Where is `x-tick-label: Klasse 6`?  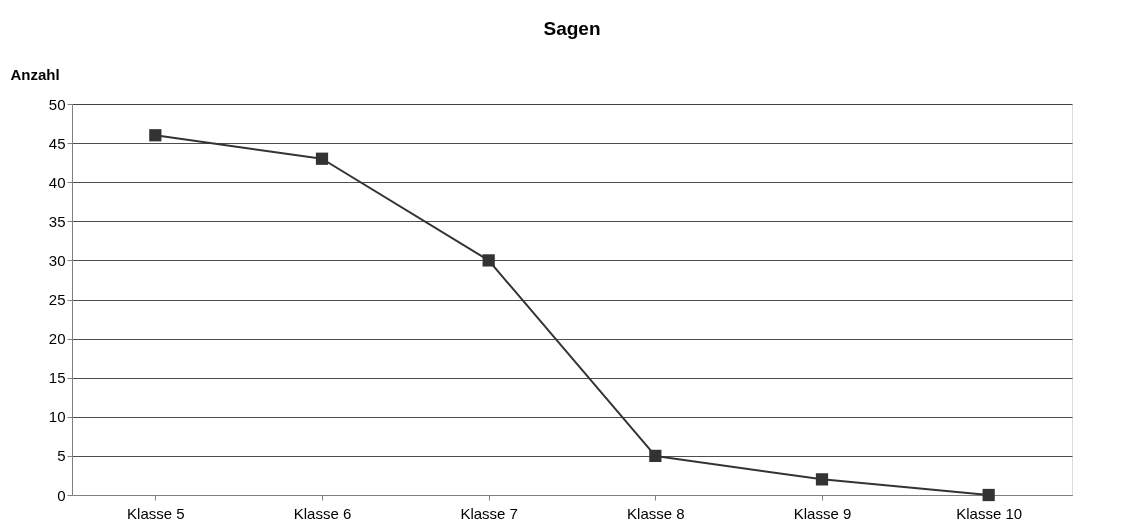 x-tick-label: Klasse 6 is located at coordinates (322, 513).